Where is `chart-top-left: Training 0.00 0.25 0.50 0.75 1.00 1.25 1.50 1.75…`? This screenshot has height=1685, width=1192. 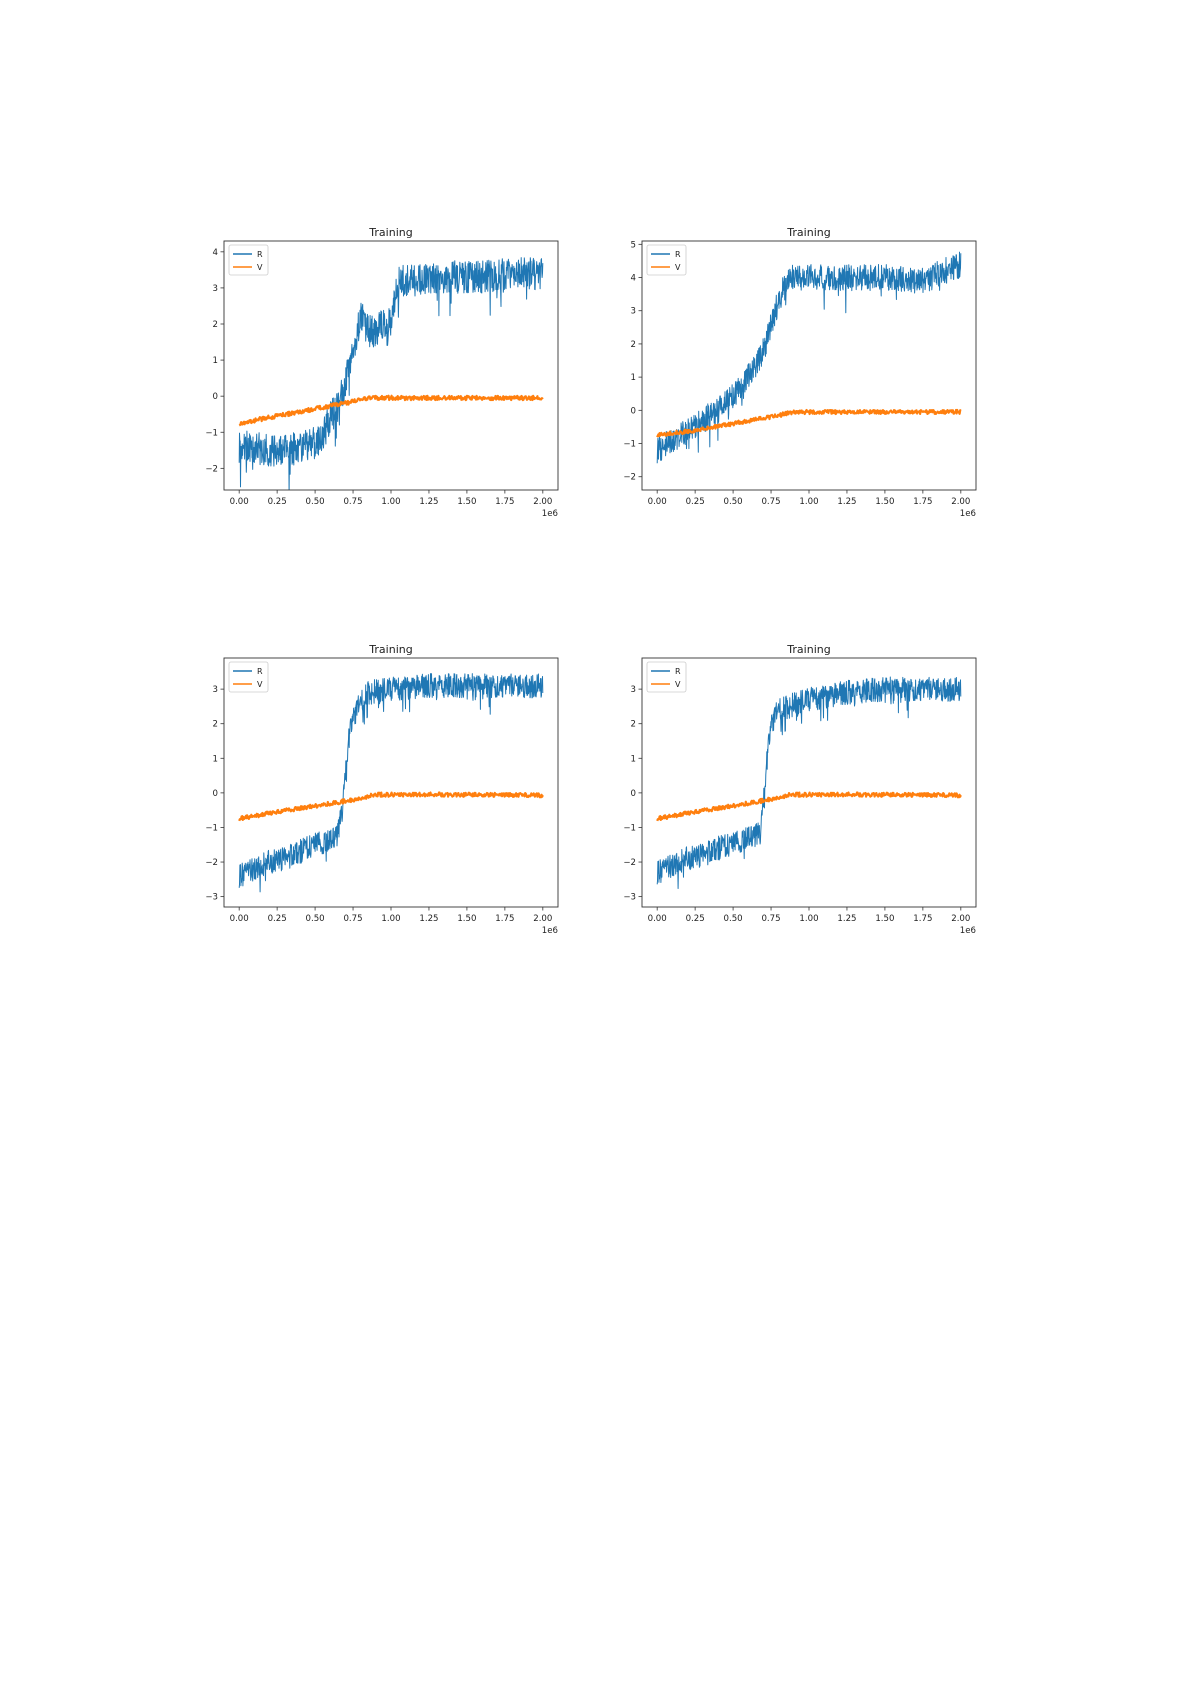 chart-top-left: Training 0.00 0.25 0.50 0.75 1.00 1.25 1.50 1.75… is located at coordinates (378, 360).